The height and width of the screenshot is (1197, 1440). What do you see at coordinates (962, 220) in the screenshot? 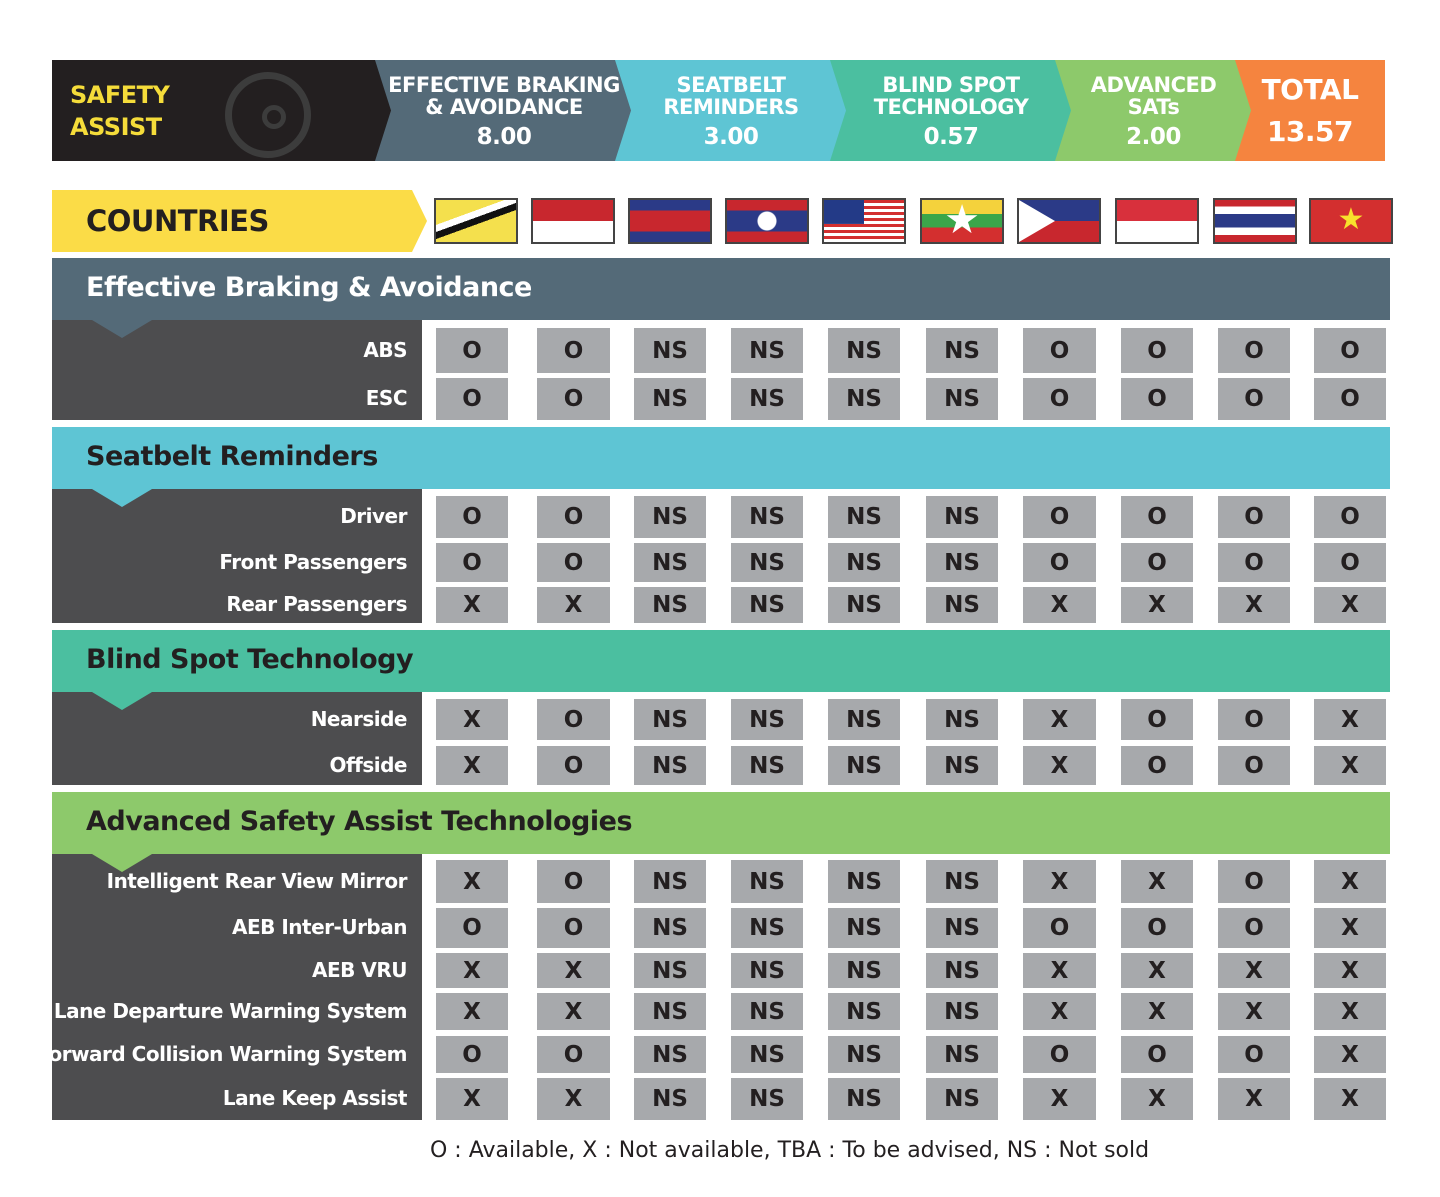
I see `white-star-icon: ★` at bounding box center [962, 220].